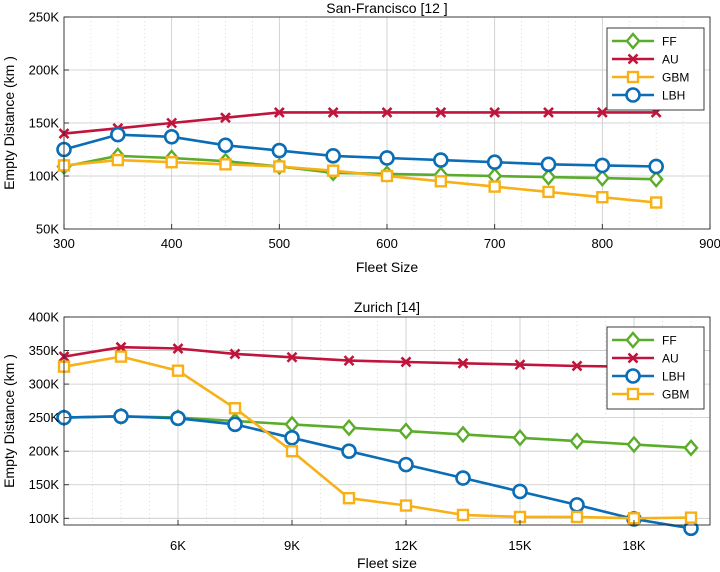 This screenshot has width=720, height=572. I want to click on y-axis-ticks: 100K 150K 200K 250K 300K 350K 400K, so click(49, 418).